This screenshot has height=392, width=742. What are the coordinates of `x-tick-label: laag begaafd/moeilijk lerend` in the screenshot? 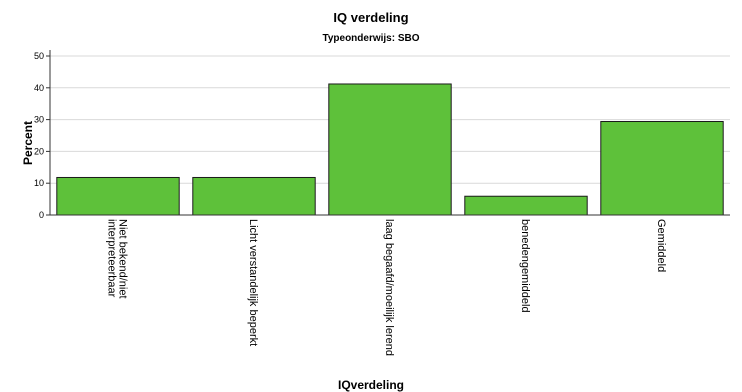 It's located at (389, 287).